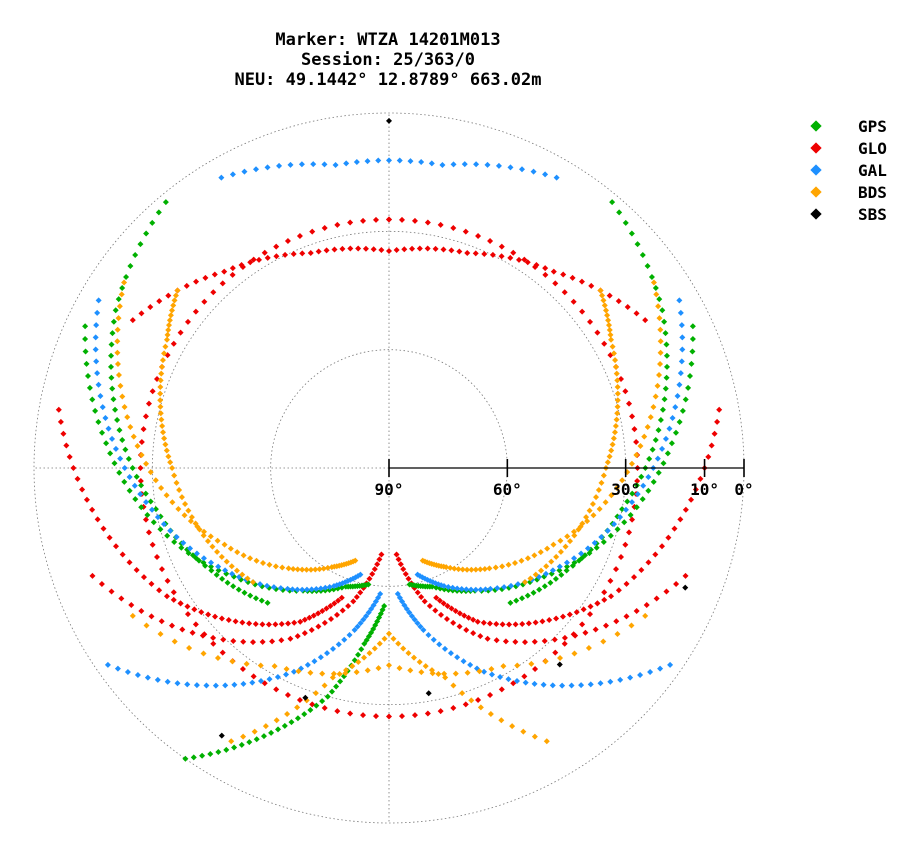 The image size is (920, 860). I want to click on sbs-point, so click(389, 120).